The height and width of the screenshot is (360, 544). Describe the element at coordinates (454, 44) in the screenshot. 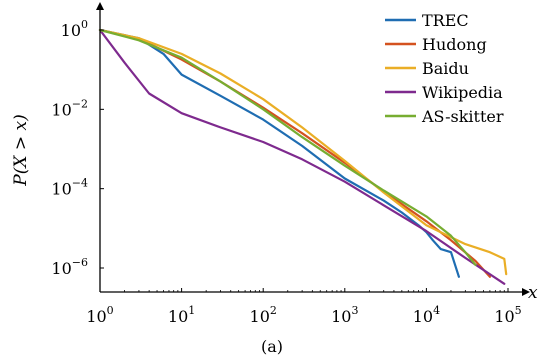

I see `legend-label-hudong: Hudong` at that location.